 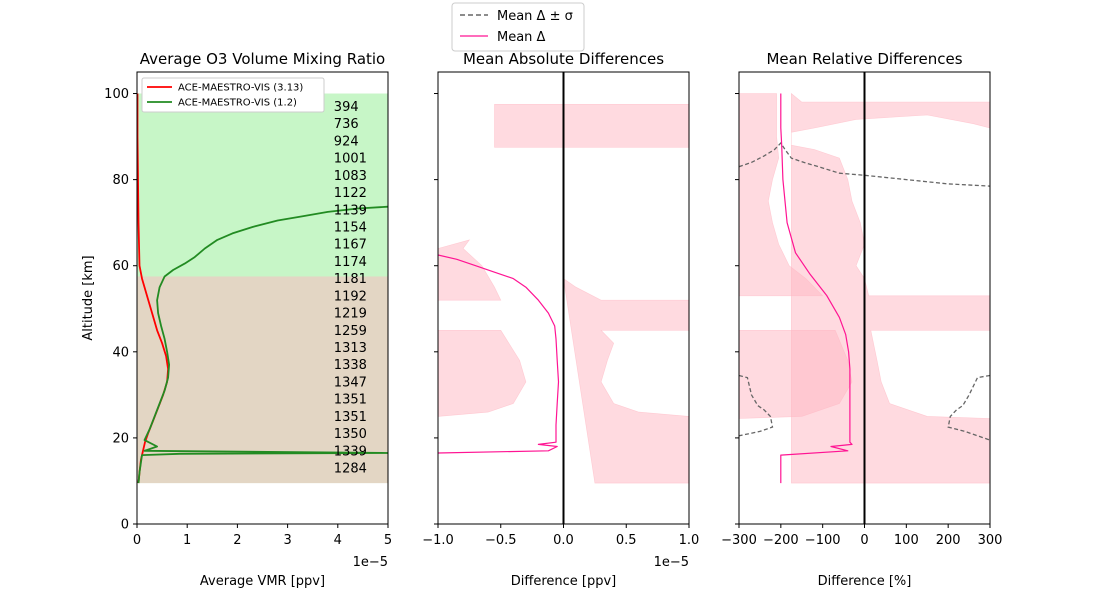 What do you see at coordinates (350, 296) in the screenshot?
I see `count-label-12: 1192` at bounding box center [350, 296].